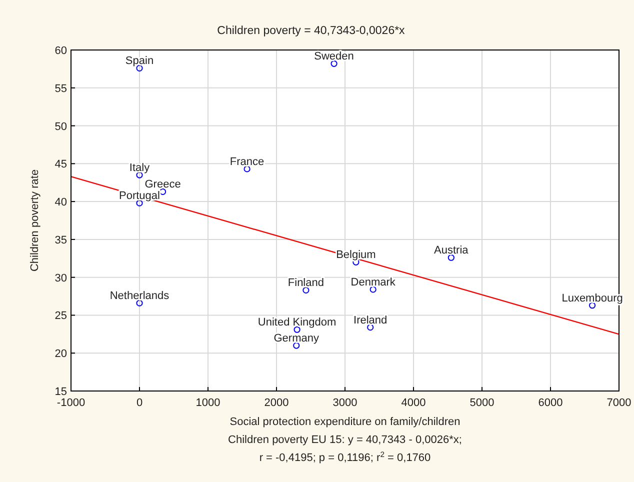 The height and width of the screenshot is (482, 634). I want to click on y-tick-label: 45, so click(60, 164).